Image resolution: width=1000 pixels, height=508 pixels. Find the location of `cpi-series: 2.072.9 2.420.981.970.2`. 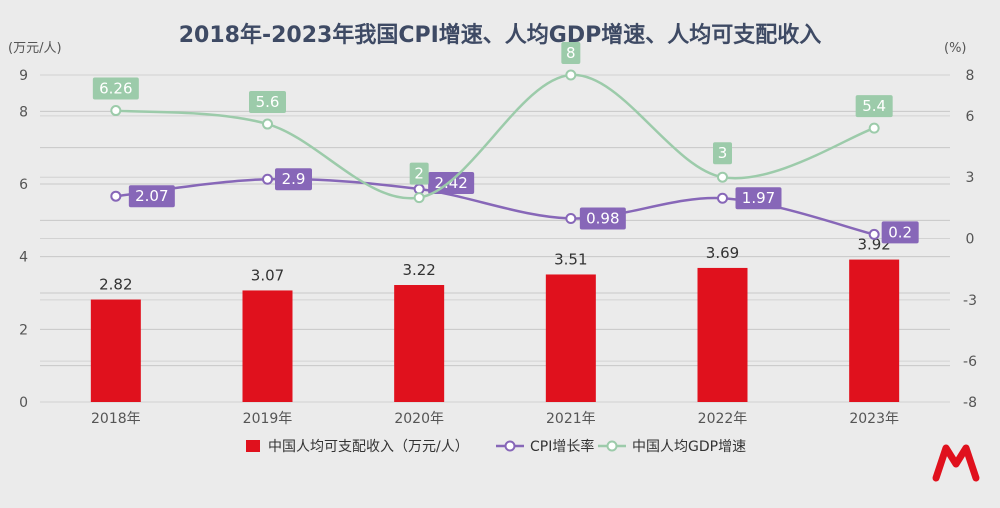

cpi-series: 2.072.9 2.420.981.970.2 is located at coordinates (514, 206).